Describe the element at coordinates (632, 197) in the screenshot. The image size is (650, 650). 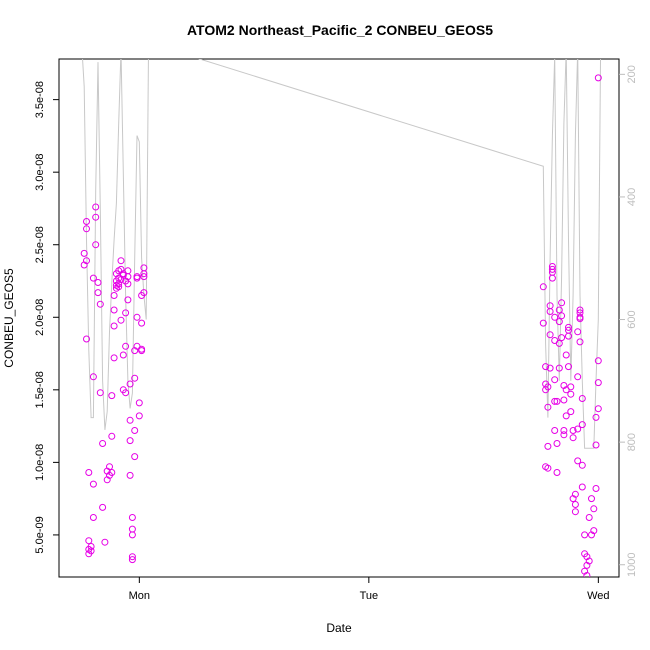
I see `y2-tick-label: 400` at that location.